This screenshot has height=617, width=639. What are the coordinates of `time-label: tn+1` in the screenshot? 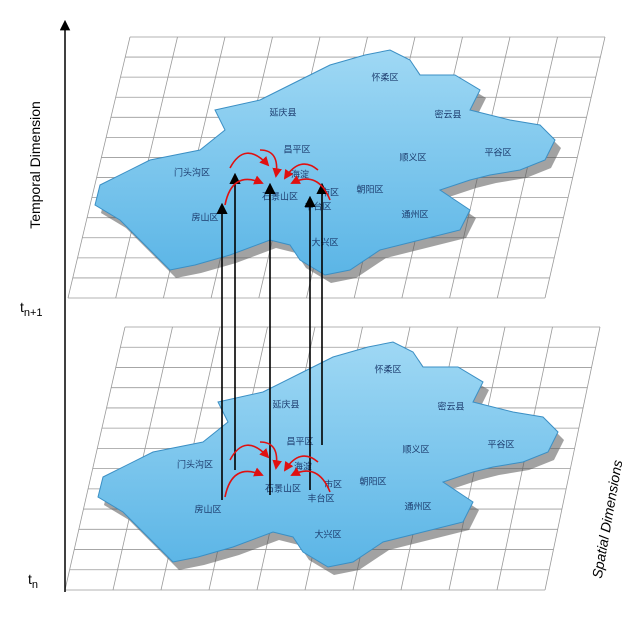 It's located at (31, 309).